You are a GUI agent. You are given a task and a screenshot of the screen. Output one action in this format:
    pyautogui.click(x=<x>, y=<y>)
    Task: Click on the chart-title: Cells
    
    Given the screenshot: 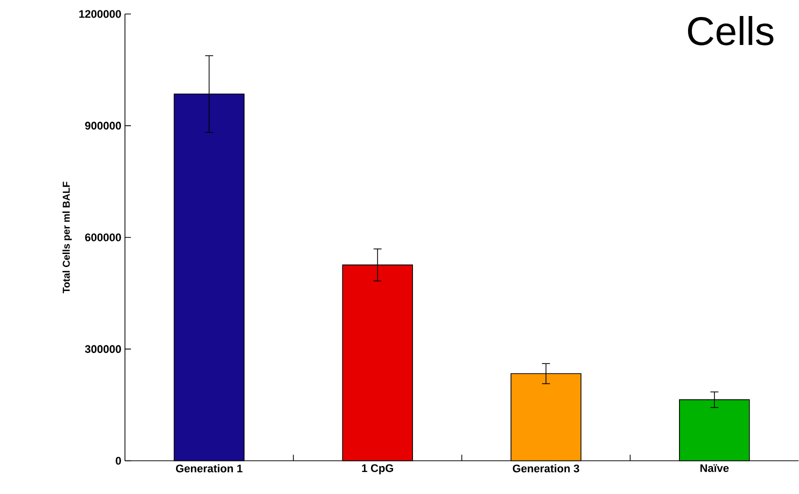 What is the action you would take?
    pyautogui.click(x=731, y=31)
    